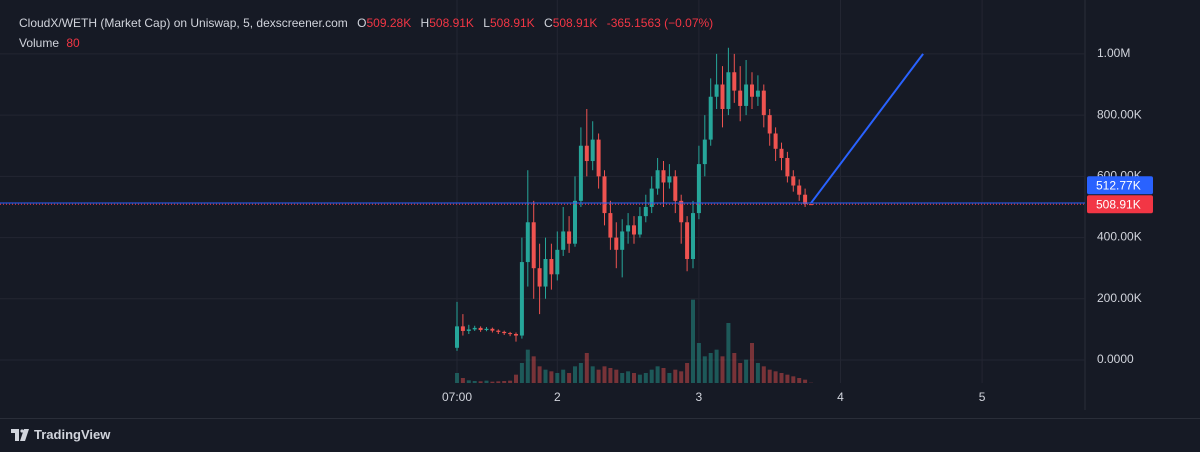  What do you see at coordinates (486, 23) in the screenshot?
I see `ohlc-key: L` at bounding box center [486, 23].